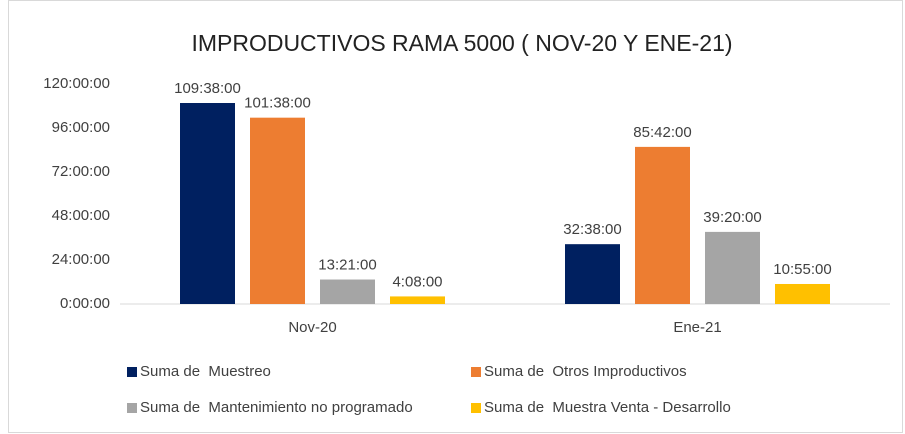 Image resolution: width=905 pixels, height=434 pixels. Describe the element at coordinates (732, 217) in the screenshot. I see `data-label: 39:20:00` at that location.